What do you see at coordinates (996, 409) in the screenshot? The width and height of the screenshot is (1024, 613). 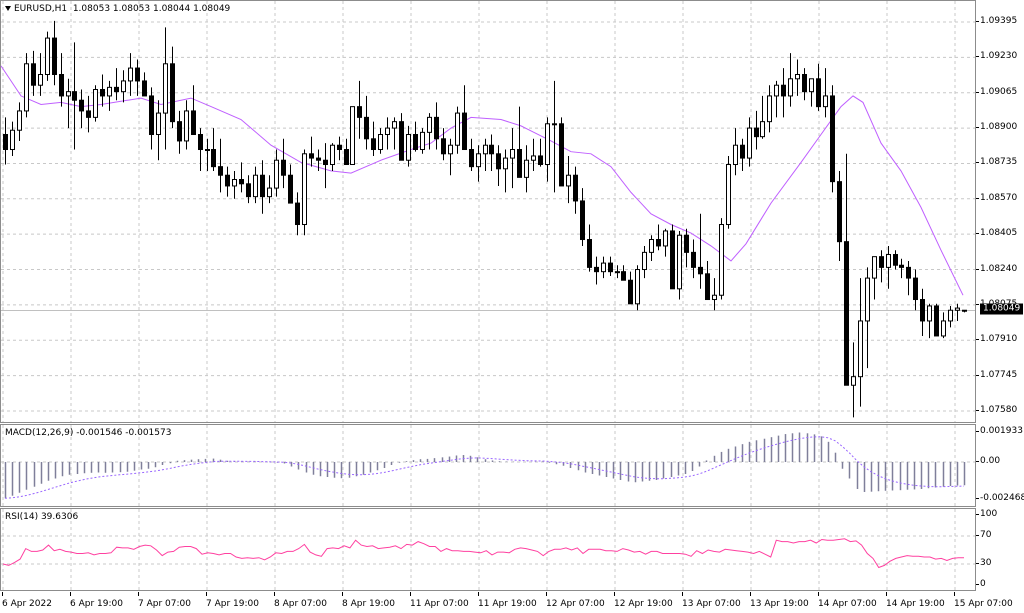 I see `price-tick: 1.07580` at bounding box center [996, 409].